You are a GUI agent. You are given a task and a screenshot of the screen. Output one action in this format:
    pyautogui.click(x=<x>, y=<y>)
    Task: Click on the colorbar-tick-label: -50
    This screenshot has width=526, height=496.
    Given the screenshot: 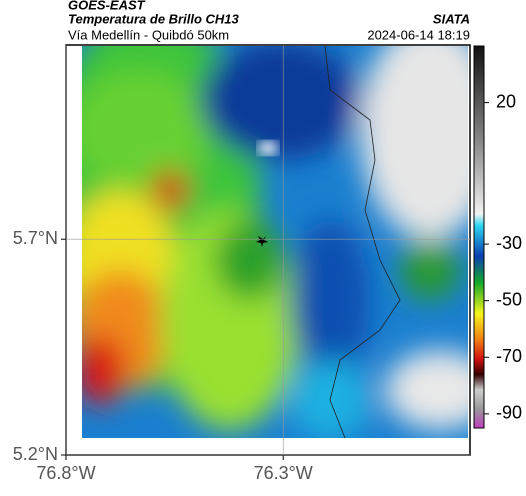 What is the action you would take?
    pyautogui.click(x=509, y=299)
    